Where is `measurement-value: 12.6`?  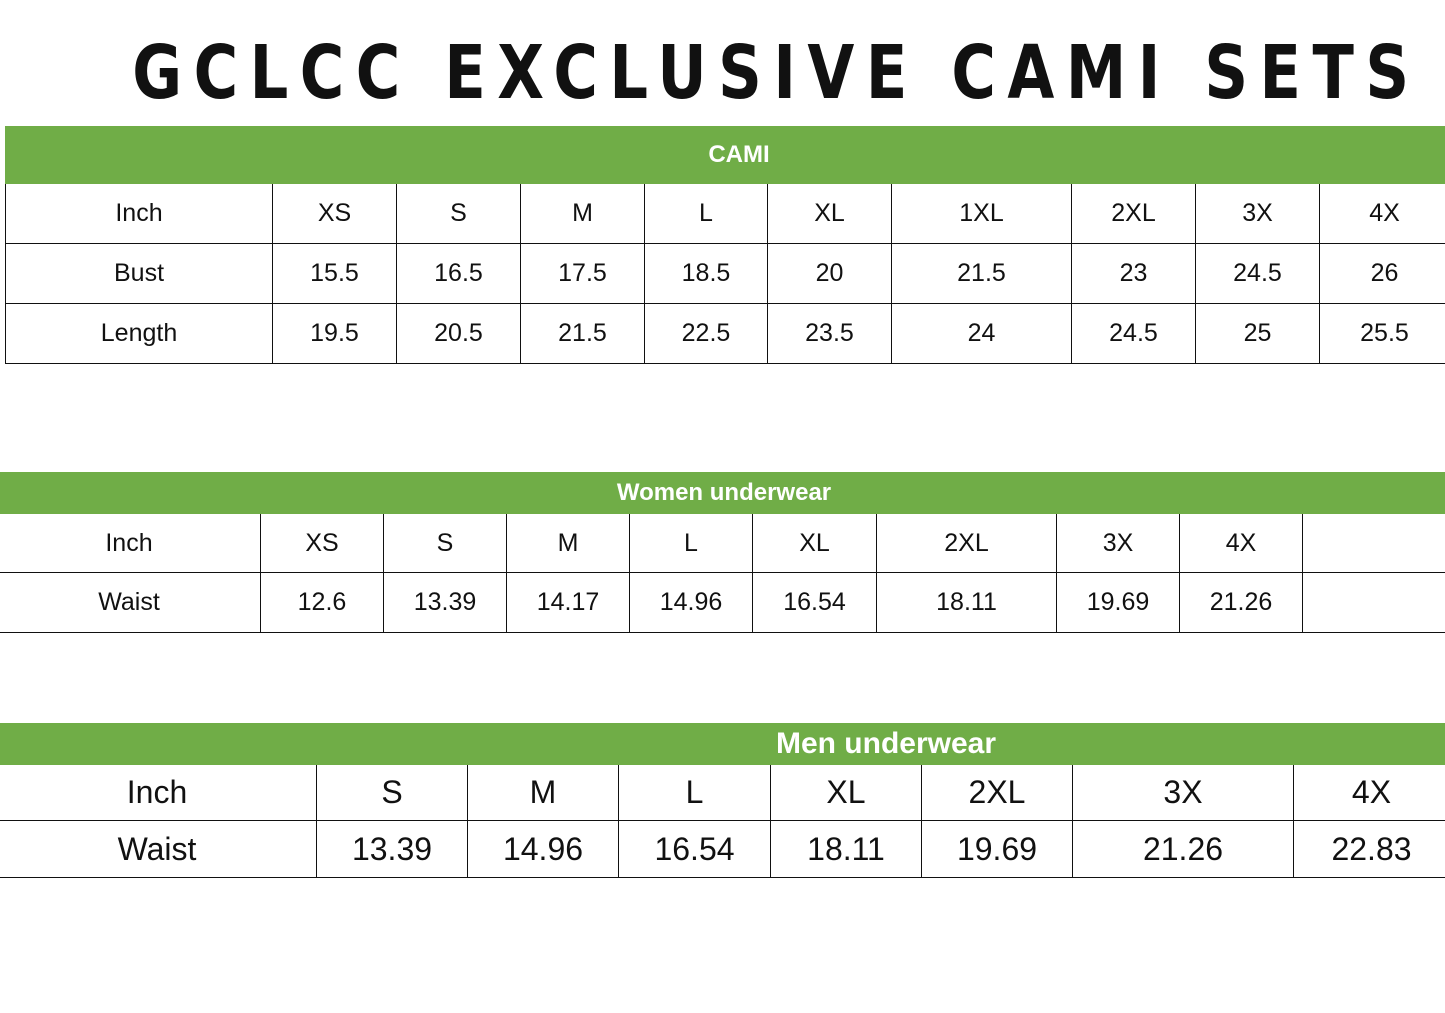 measurement-value: 12.6 is located at coordinates (322, 603).